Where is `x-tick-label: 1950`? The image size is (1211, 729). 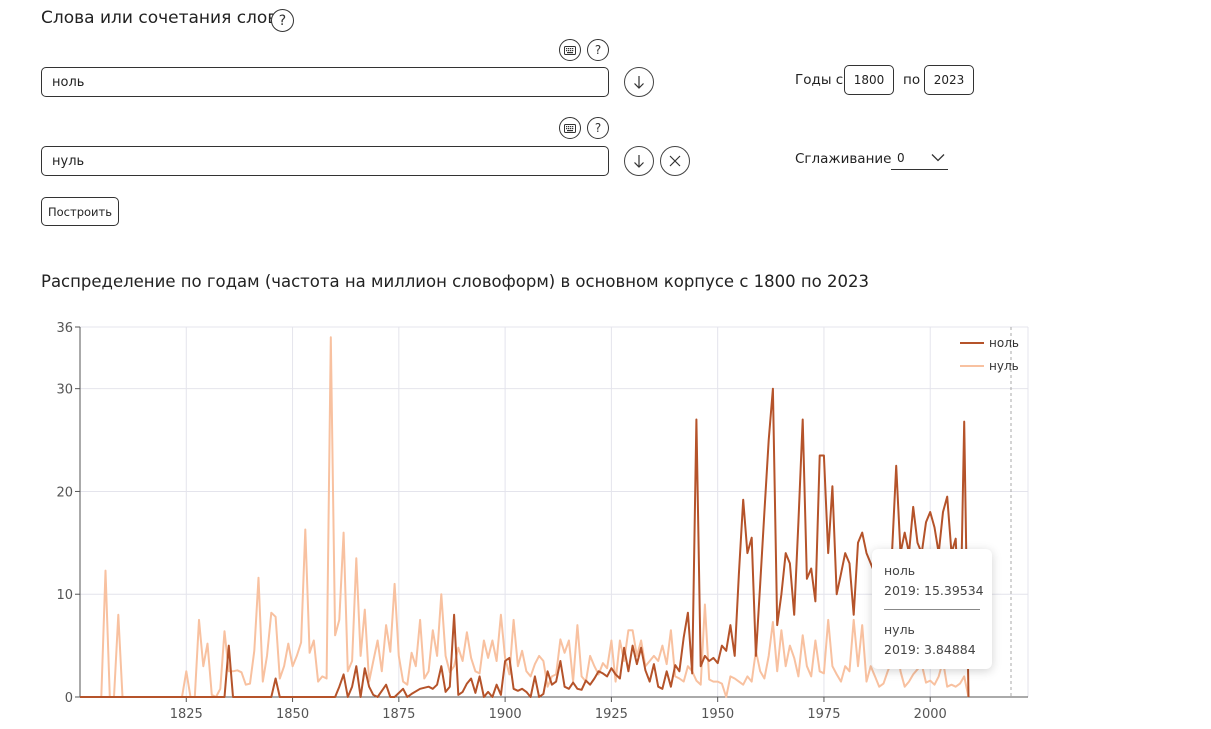
x-tick-label: 1950 is located at coordinates (717, 714).